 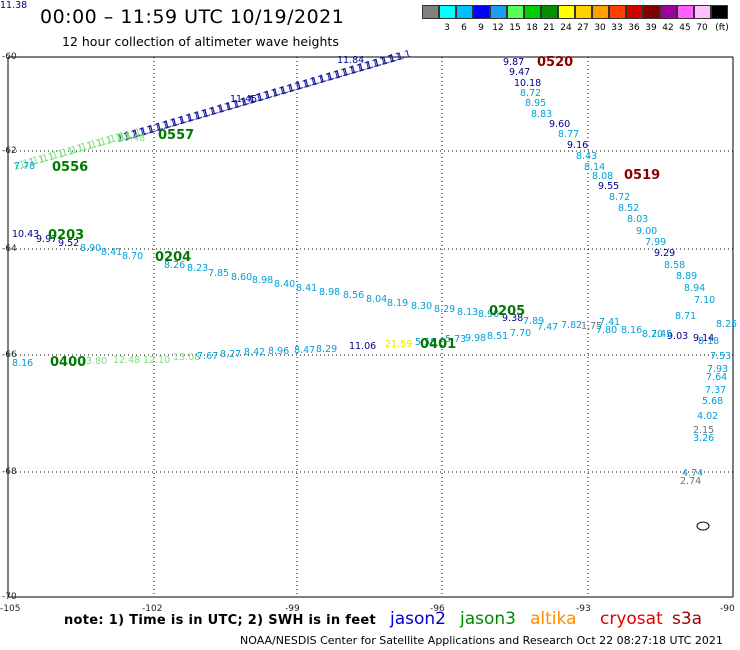 What do you see at coordinates (279, 351) in the screenshot?
I see `wave-reading: 8.96` at bounding box center [279, 351].